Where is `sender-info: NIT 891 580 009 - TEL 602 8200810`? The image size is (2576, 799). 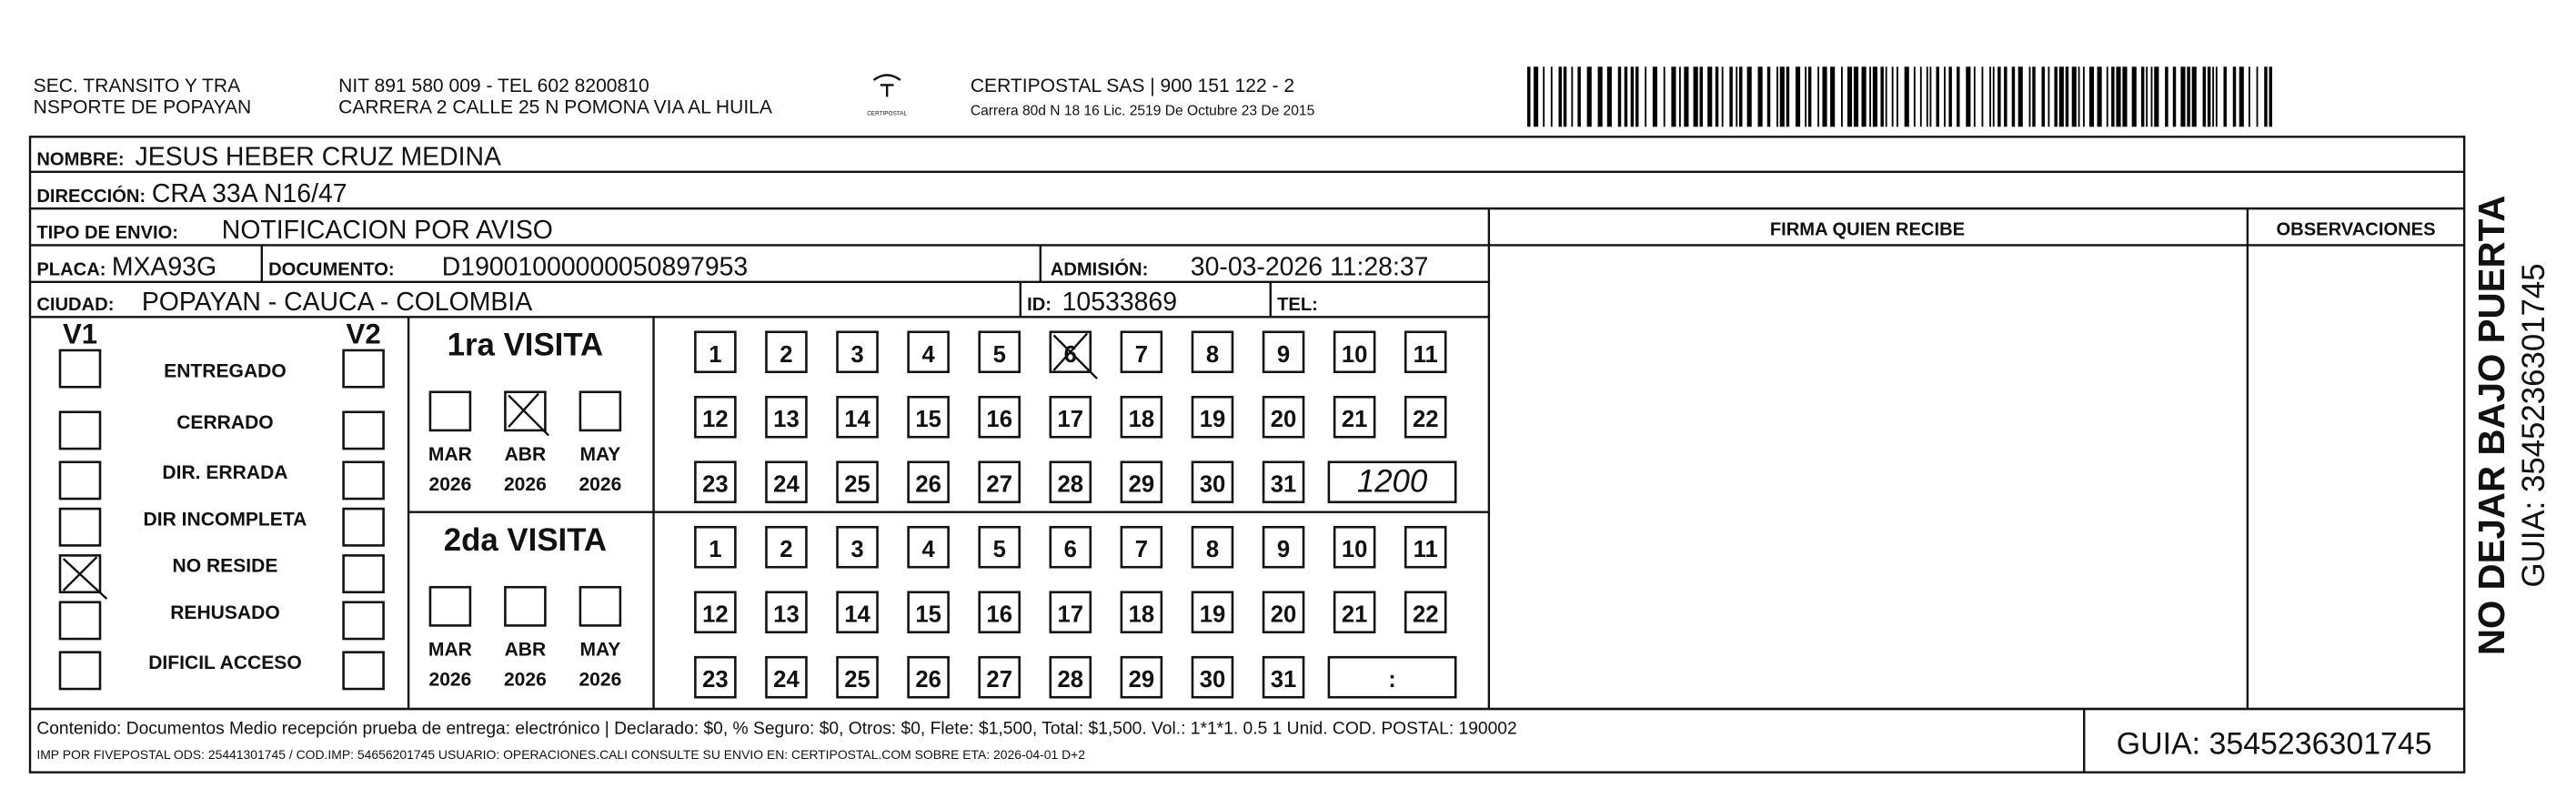 sender-info: NIT 891 580 009 - TEL 602 8200810 is located at coordinates (493, 86).